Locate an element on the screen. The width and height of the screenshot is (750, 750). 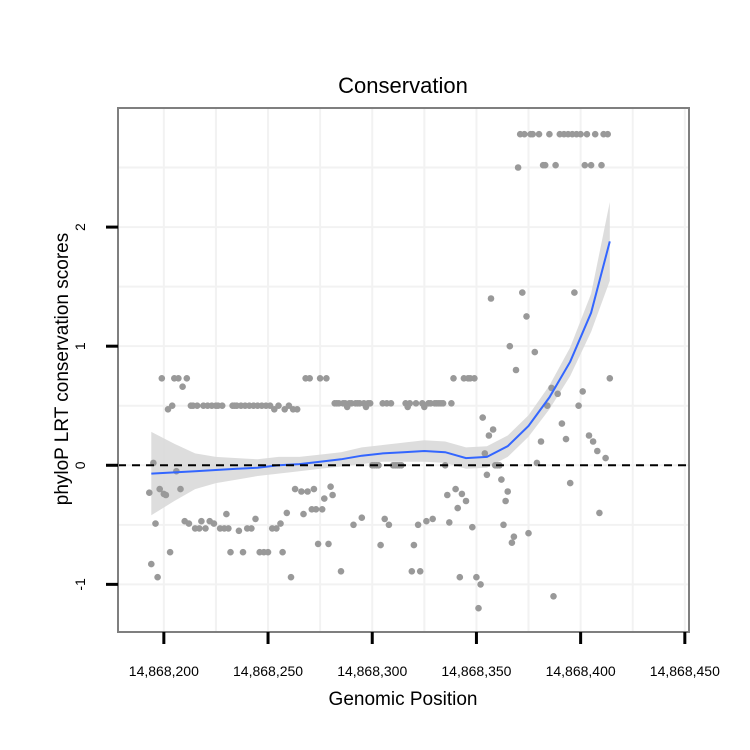
y-tick-label: -1 is located at coordinates (80, 584).